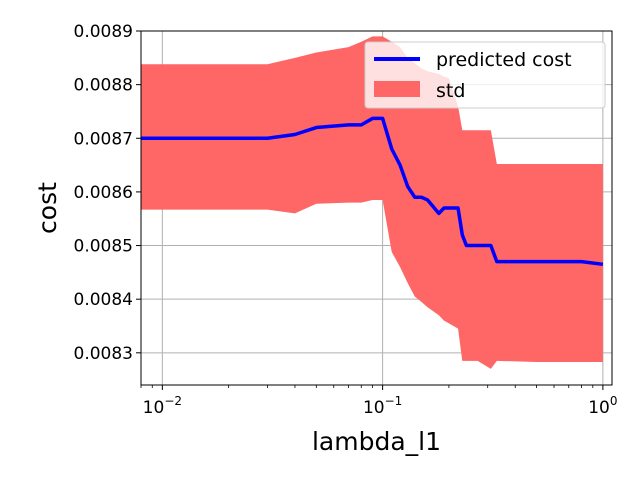 This screenshot has height=480, width=640. What do you see at coordinates (47, 208) in the screenshot?
I see `y-axis-label: cost` at bounding box center [47, 208].